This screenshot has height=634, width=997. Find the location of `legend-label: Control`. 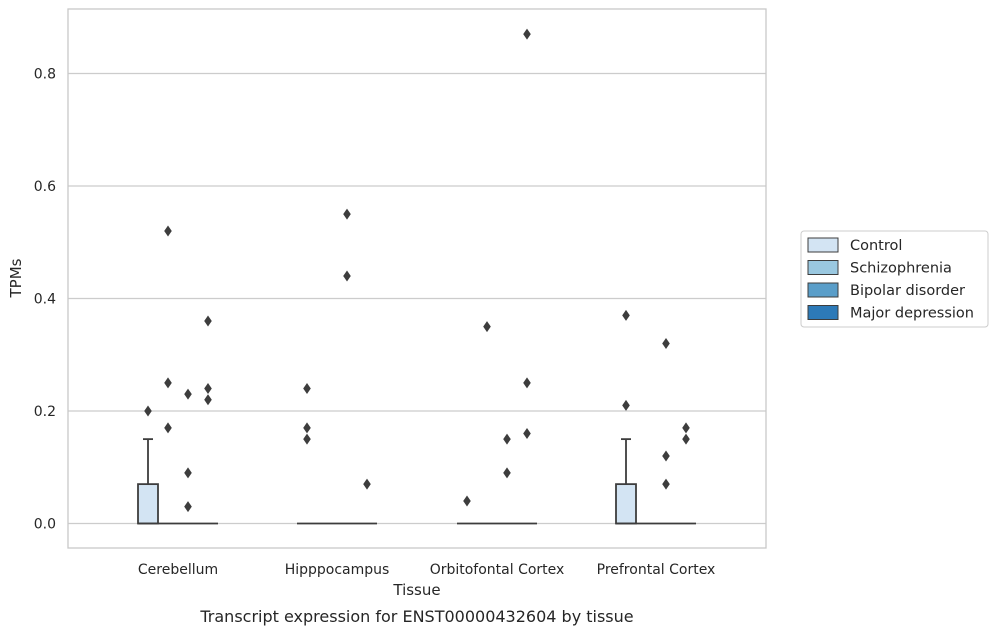

legend-label: Control is located at coordinates (876, 246).